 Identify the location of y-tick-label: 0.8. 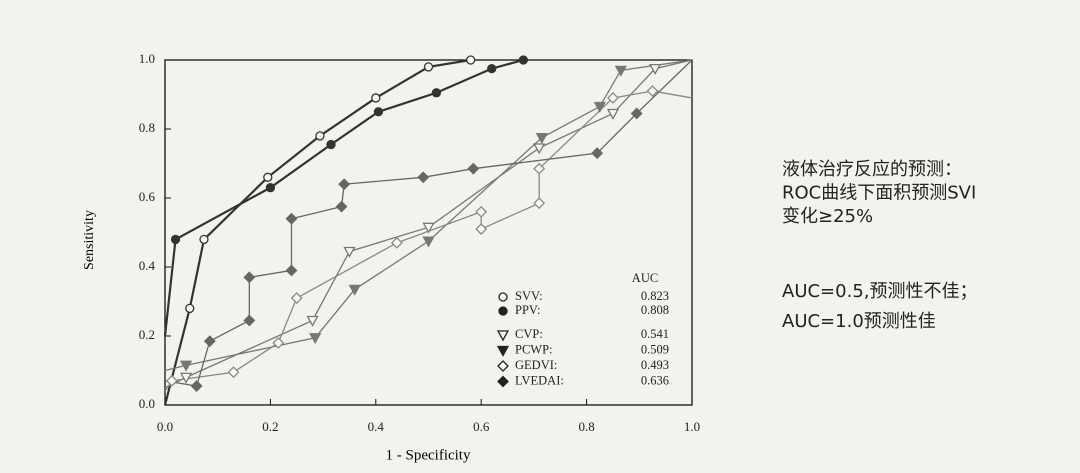
(147, 127).